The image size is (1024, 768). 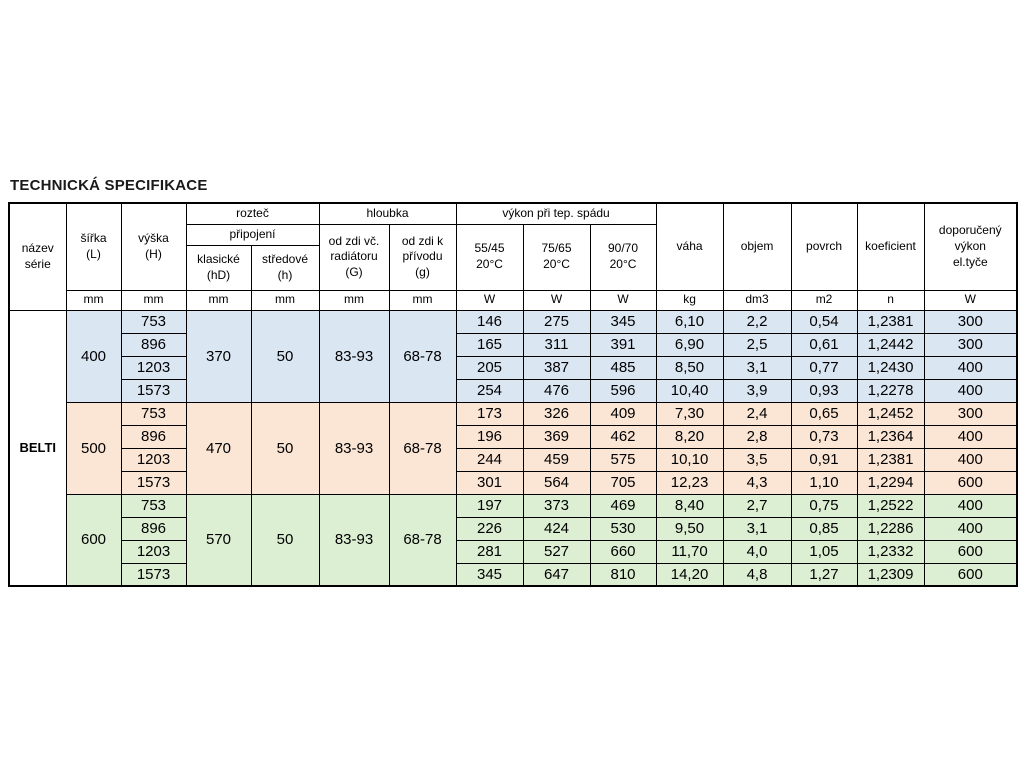 What do you see at coordinates (489, 257) in the screenshot?
I see `header-5545: 55/45 20°C` at bounding box center [489, 257].